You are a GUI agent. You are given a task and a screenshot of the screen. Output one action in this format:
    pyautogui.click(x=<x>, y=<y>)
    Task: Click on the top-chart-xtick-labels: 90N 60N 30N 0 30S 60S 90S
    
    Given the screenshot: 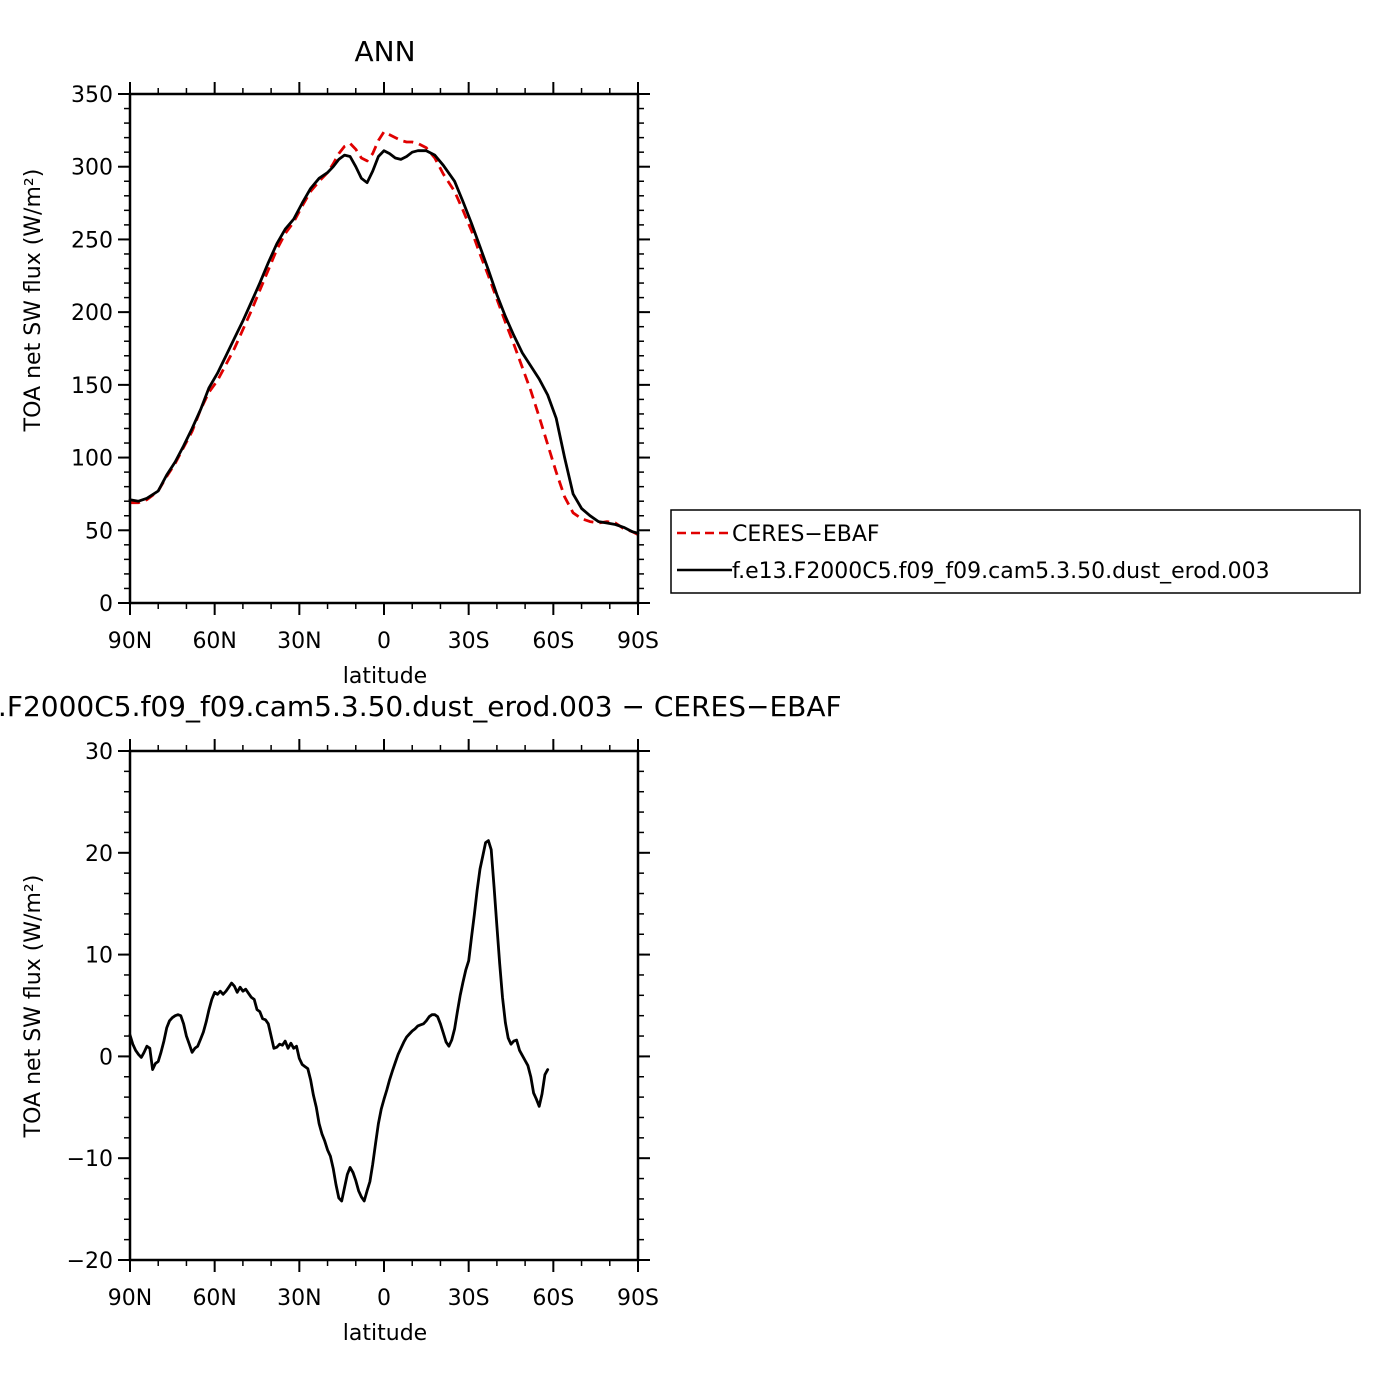 What is the action you would take?
    pyautogui.click(x=383, y=641)
    